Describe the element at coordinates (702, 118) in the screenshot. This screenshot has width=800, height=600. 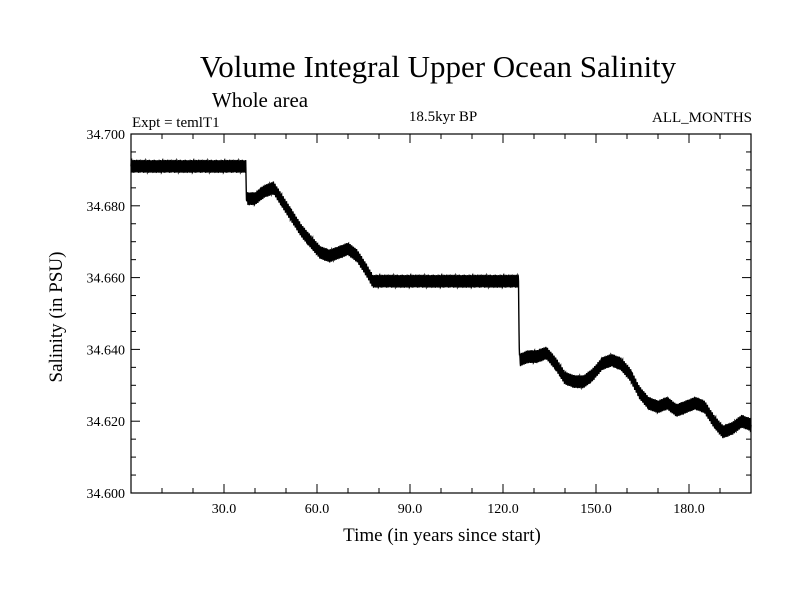
I see `months-label: ALL_MONTHS` at that location.